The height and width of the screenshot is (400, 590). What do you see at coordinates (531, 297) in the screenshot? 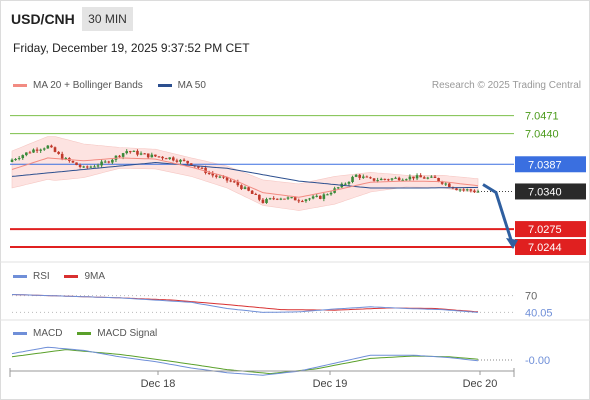
I see `rsi-level-label: 70` at bounding box center [531, 297].